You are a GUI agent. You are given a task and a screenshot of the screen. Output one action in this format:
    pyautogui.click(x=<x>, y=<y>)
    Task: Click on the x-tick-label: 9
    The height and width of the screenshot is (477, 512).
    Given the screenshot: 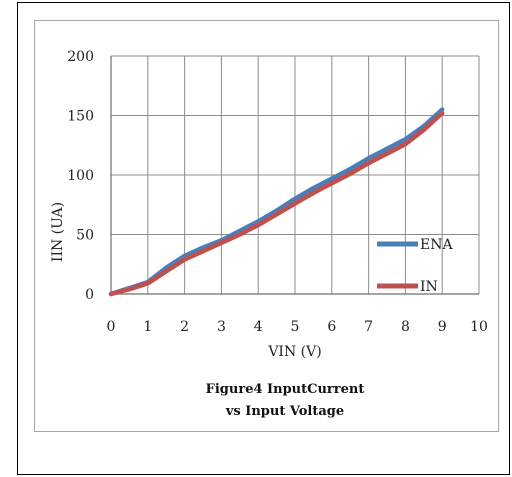 What is the action you would take?
    pyautogui.click(x=442, y=327)
    